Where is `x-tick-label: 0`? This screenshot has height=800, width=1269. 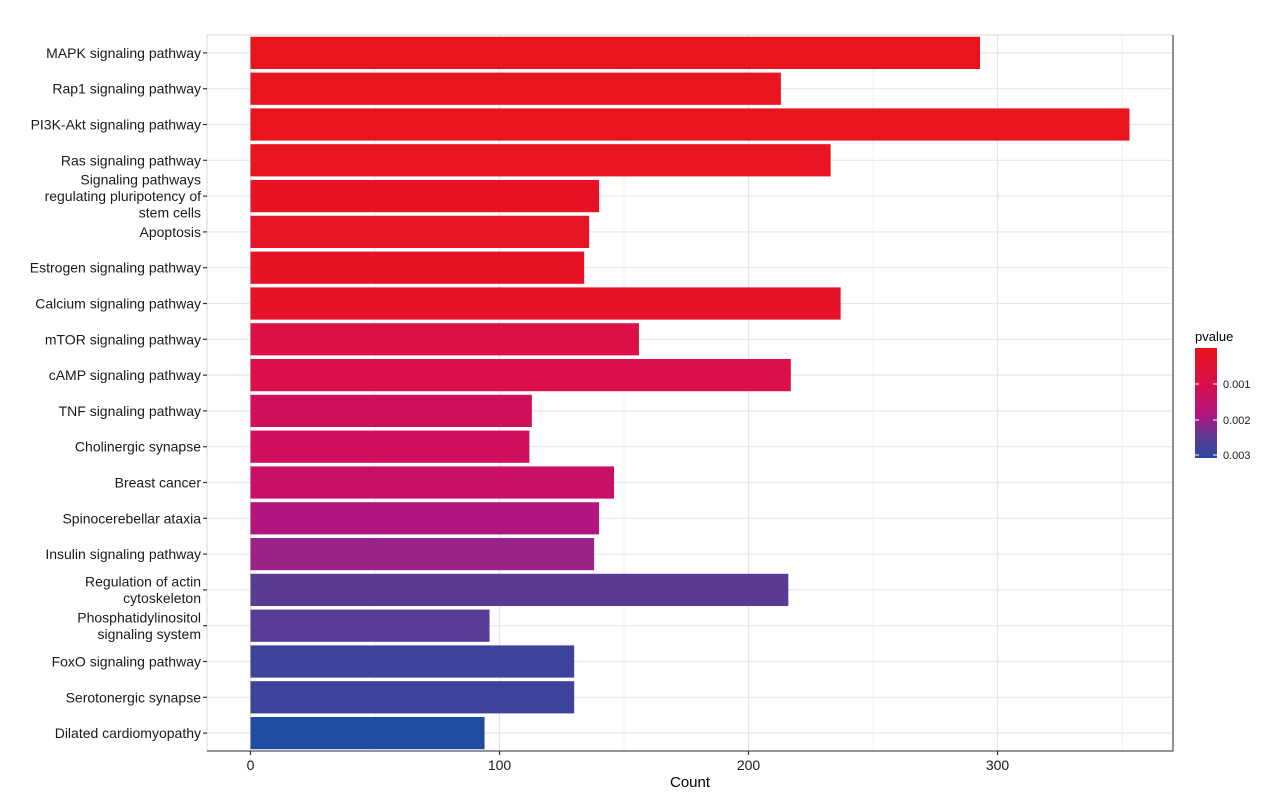 x-tick-label: 0 is located at coordinates (251, 765).